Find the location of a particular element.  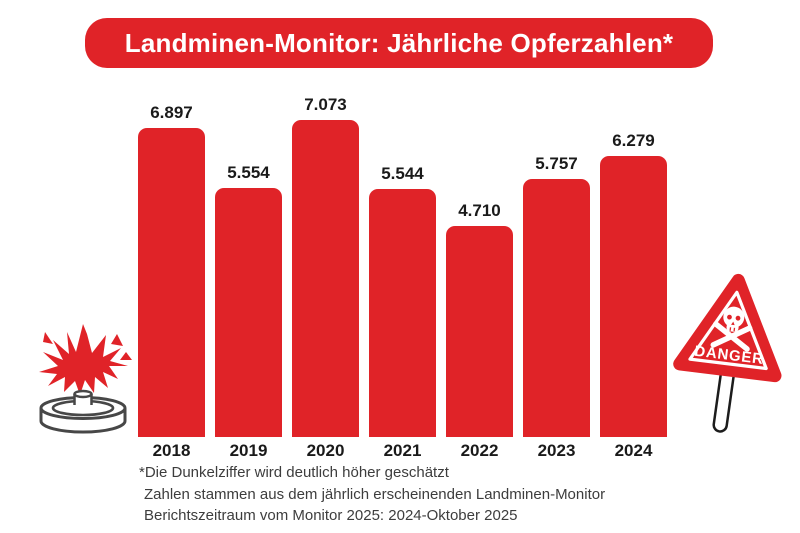

landmine-explosion-icon is located at coordinates (83, 381).